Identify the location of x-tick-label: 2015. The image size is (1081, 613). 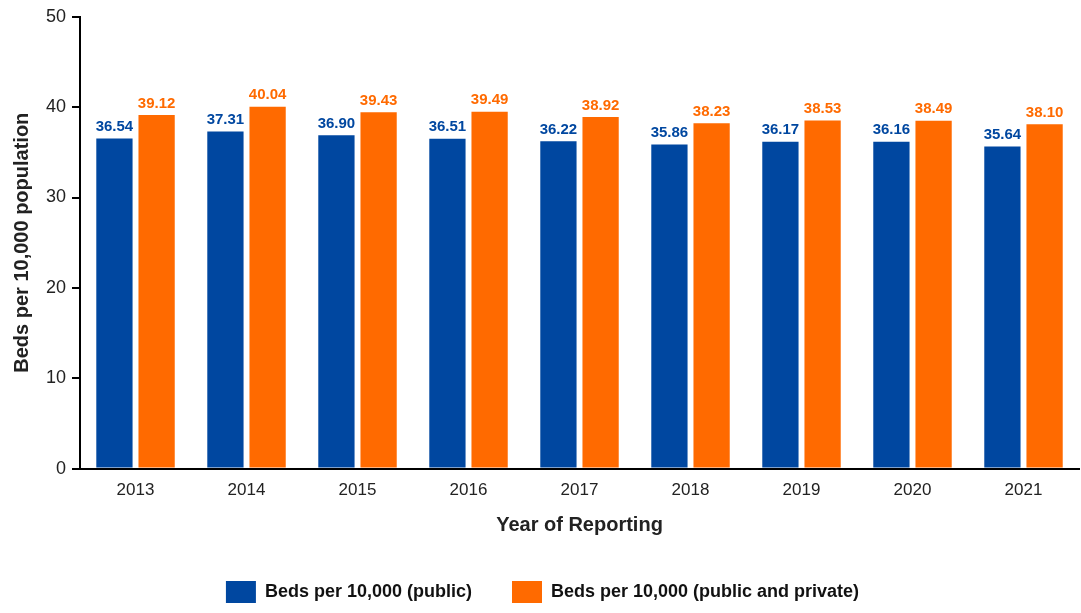
(357, 490).